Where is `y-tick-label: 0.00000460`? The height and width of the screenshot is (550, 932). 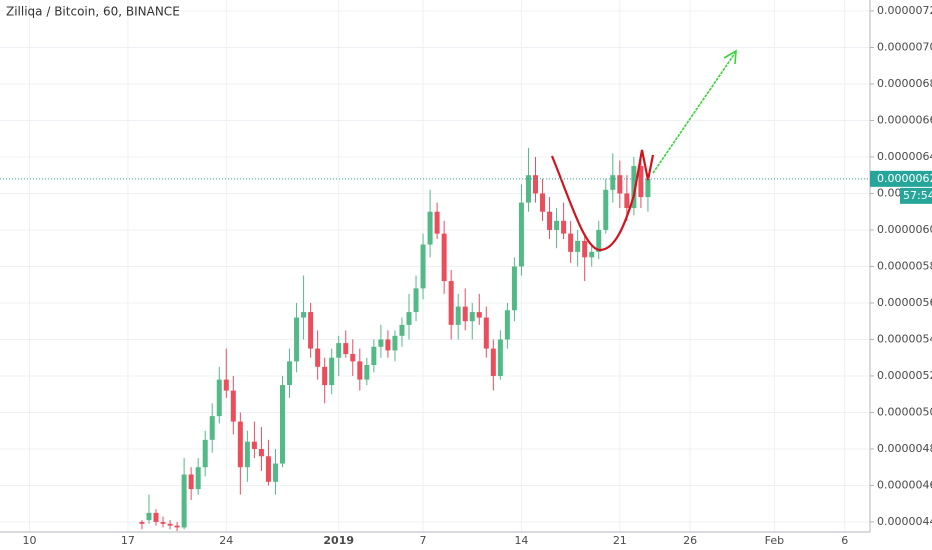
y-tick-label: 0.00000460 is located at coordinates (904, 484).